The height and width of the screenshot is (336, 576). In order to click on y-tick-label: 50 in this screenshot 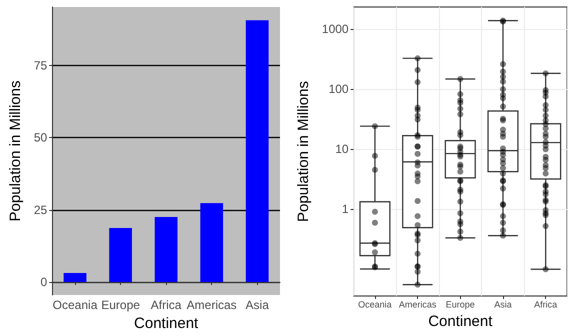, I will do `click(41, 137)`.